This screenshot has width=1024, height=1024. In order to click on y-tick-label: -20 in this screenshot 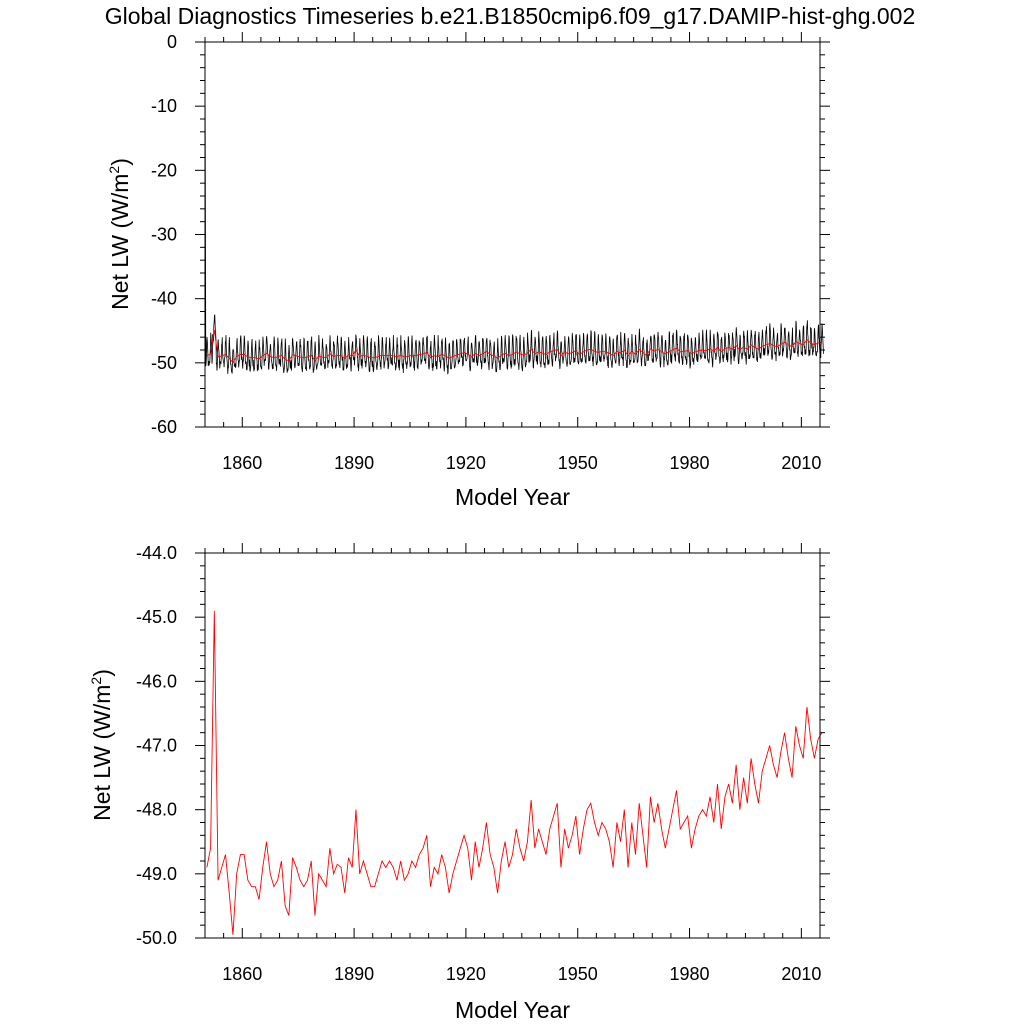, I will do `click(164, 170)`.